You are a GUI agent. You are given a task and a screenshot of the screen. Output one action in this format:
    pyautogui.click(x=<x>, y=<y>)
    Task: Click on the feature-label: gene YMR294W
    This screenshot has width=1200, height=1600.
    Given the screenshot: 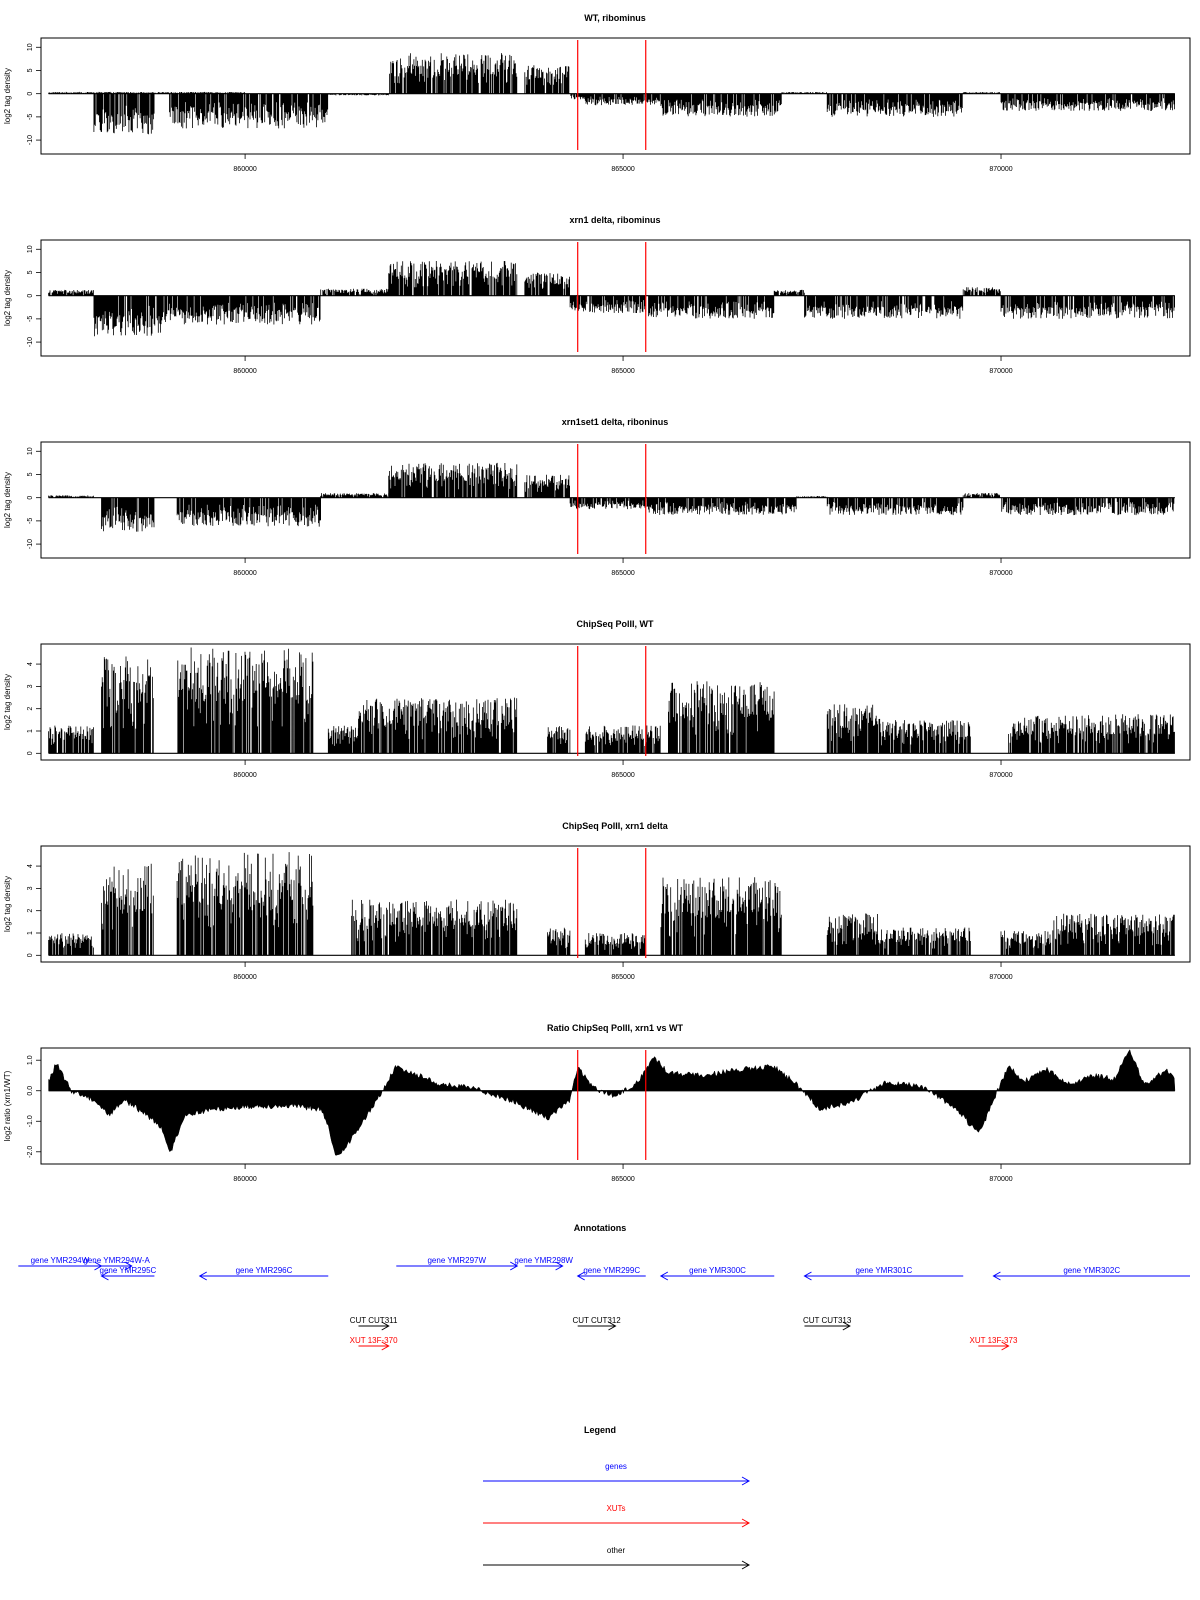 What is the action you would take?
    pyautogui.click(x=60, y=1260)
    